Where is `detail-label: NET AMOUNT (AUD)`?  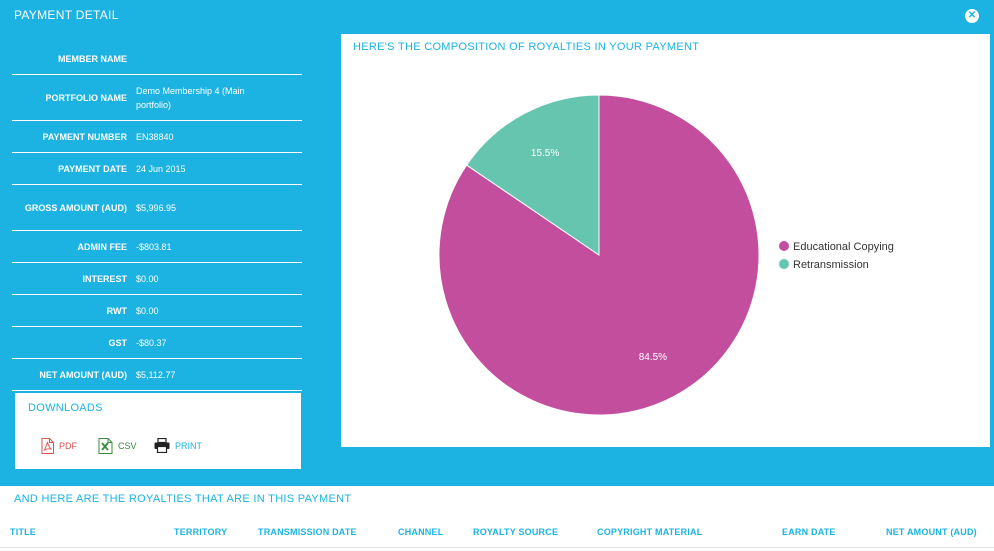 detail-label: NET AMOUNT (AUD) is located at coordinates (83, 374).